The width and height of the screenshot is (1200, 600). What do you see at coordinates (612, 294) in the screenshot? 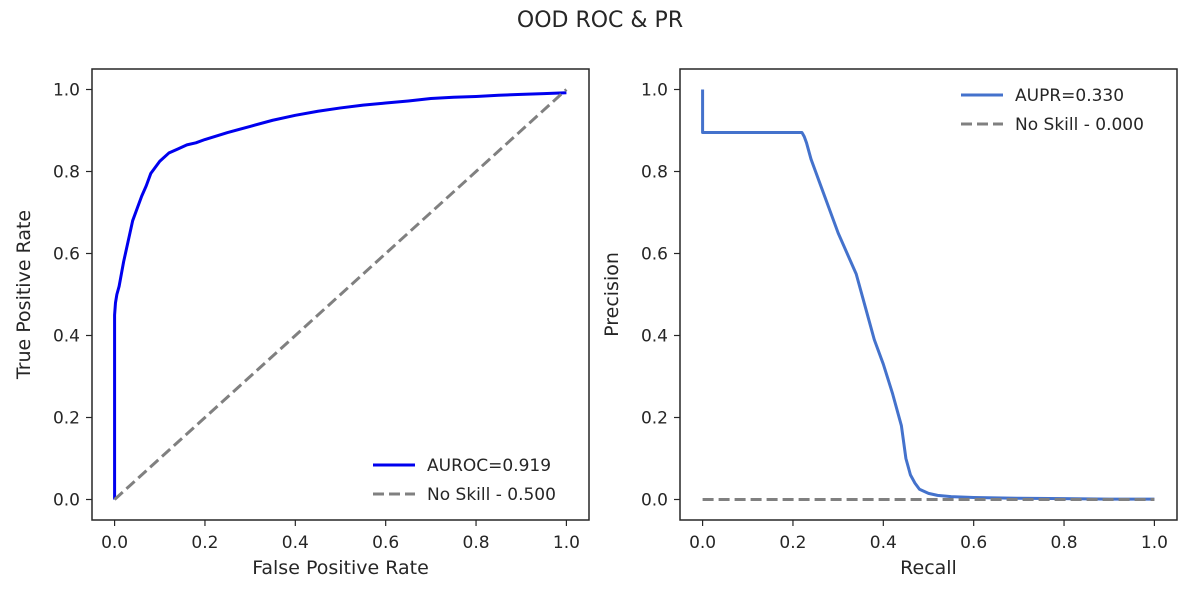
I see `y-axis-label: Precision` at bounding box center [612, 294].